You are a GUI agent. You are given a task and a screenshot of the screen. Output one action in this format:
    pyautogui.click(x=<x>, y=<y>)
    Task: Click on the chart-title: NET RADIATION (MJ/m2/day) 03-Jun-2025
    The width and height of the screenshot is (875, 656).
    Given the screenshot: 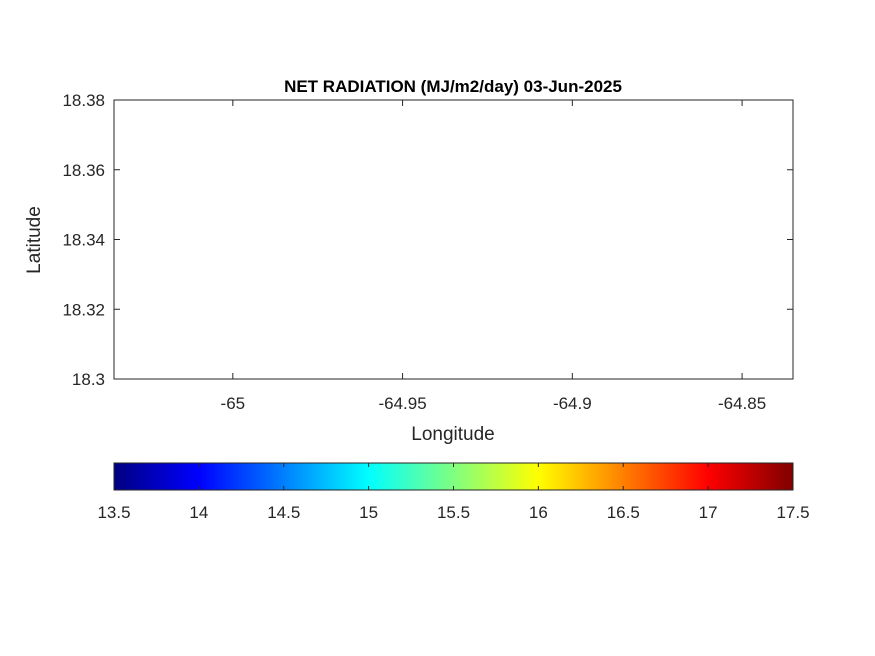 What is the action you would take?
    pyautogui.click(x=453, y=86)
    